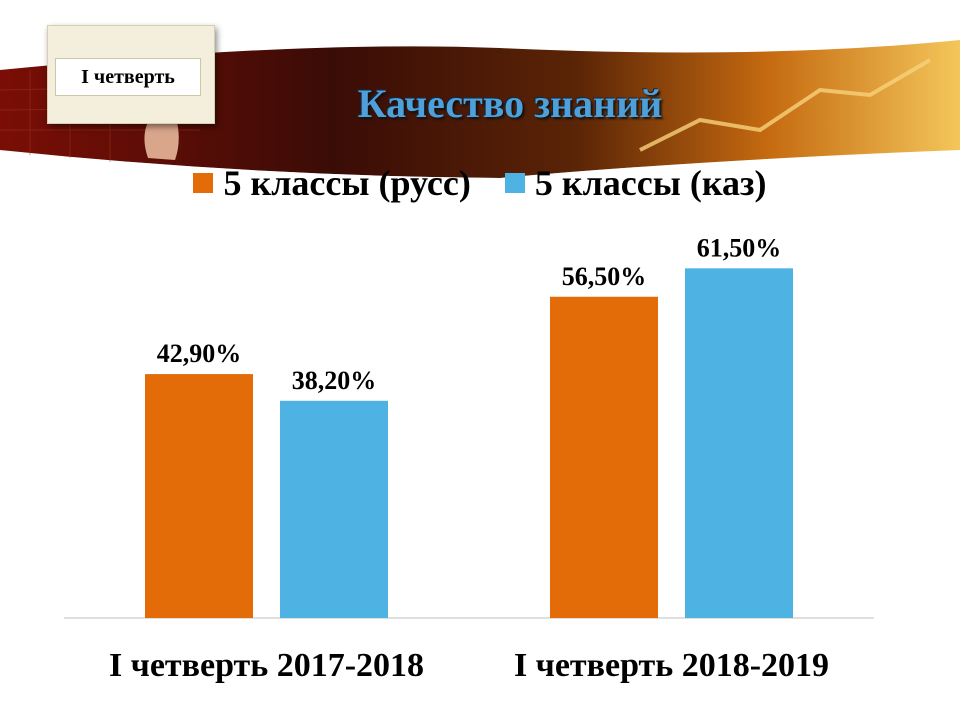 The image size is (960, 720). Describe the element at coordinates (128, 77) in the screenshot. I see `quarter-badge: I четверть` at that location.